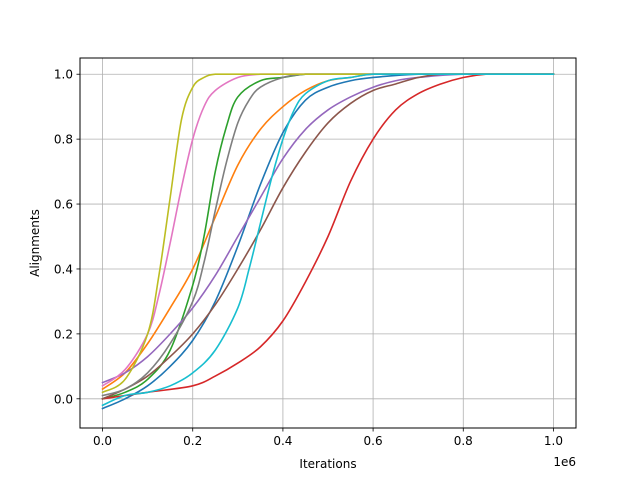 The height and width of the screenshot is (484, 640). Describe the element at coordinates (63, 269) in the screenshot. I see `y-tick-label: 0.4` at that location.